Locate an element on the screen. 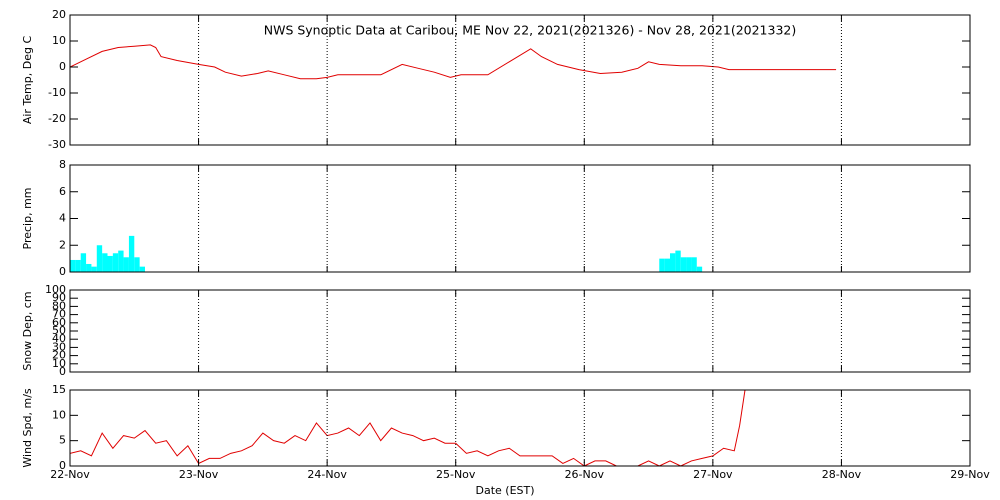  y-tick-label: 15 is located at coordinates (59, 389).